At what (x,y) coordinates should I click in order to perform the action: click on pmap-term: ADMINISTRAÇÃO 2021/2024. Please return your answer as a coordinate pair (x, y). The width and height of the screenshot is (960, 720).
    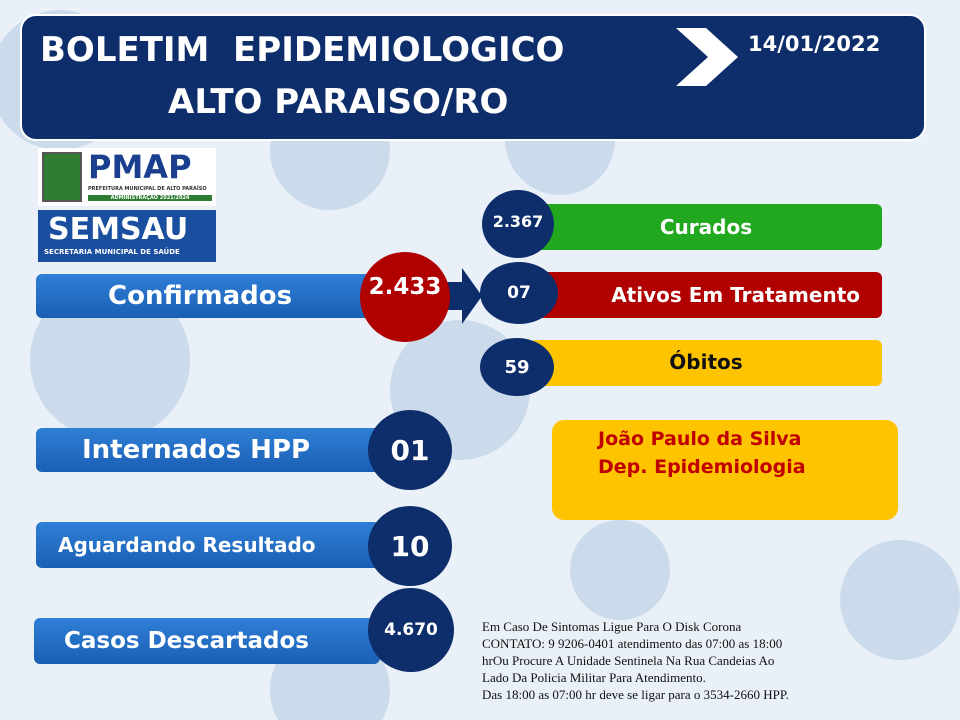
    Looking at the image, I should click on (150, 198).